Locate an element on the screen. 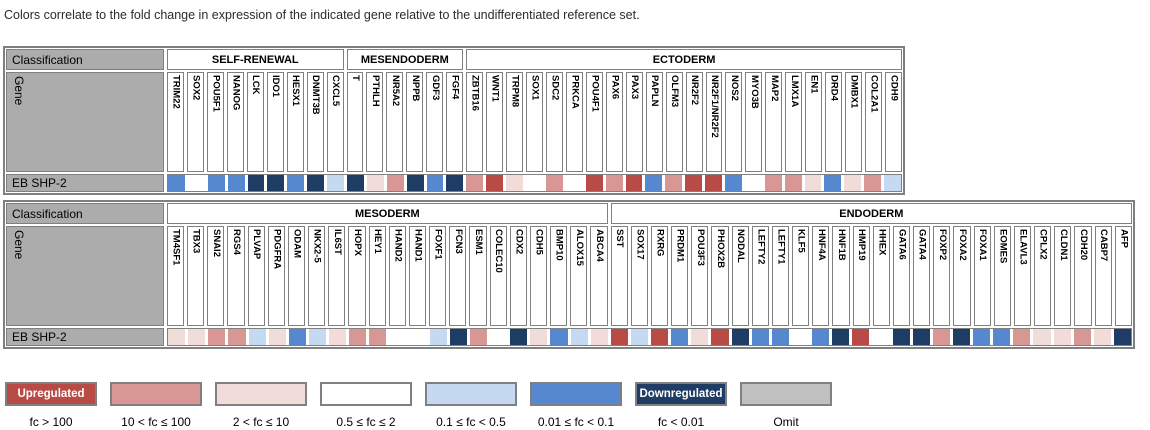 The height and width of the screenshot is (430, 1150). gene-header-nr5a2: NR5A2 is located at coordinates (395, 122).